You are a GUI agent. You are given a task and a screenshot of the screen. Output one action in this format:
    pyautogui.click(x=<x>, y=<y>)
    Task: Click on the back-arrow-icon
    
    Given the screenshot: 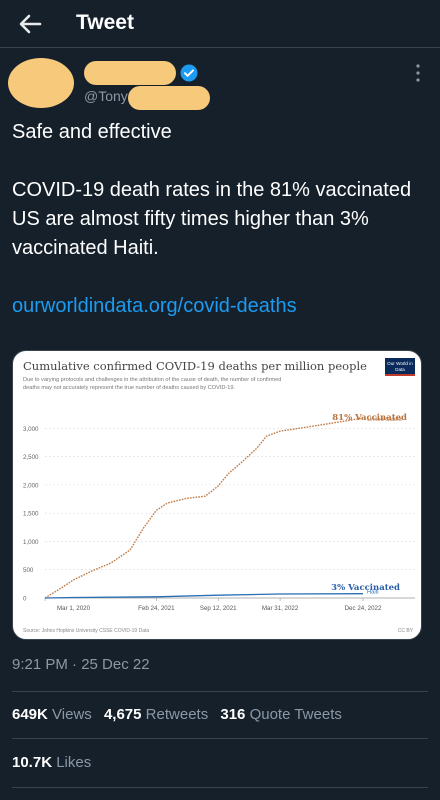 What is the action you would take?
    pyautogui.click(x=30, y=24)
    